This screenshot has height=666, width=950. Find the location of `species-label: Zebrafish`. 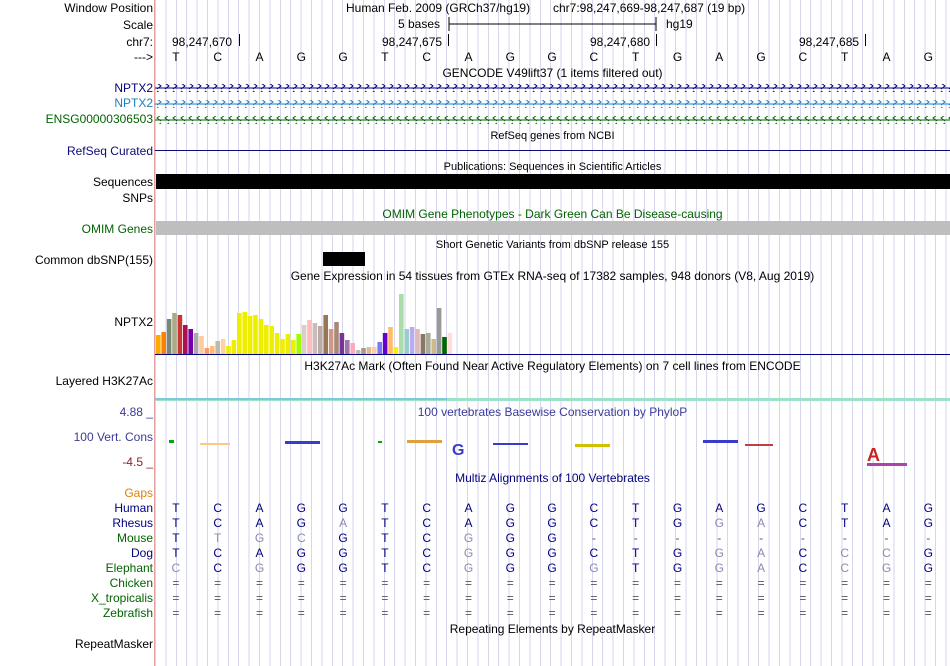

species-label: Zebrafish is located at coordinates (127, 613).